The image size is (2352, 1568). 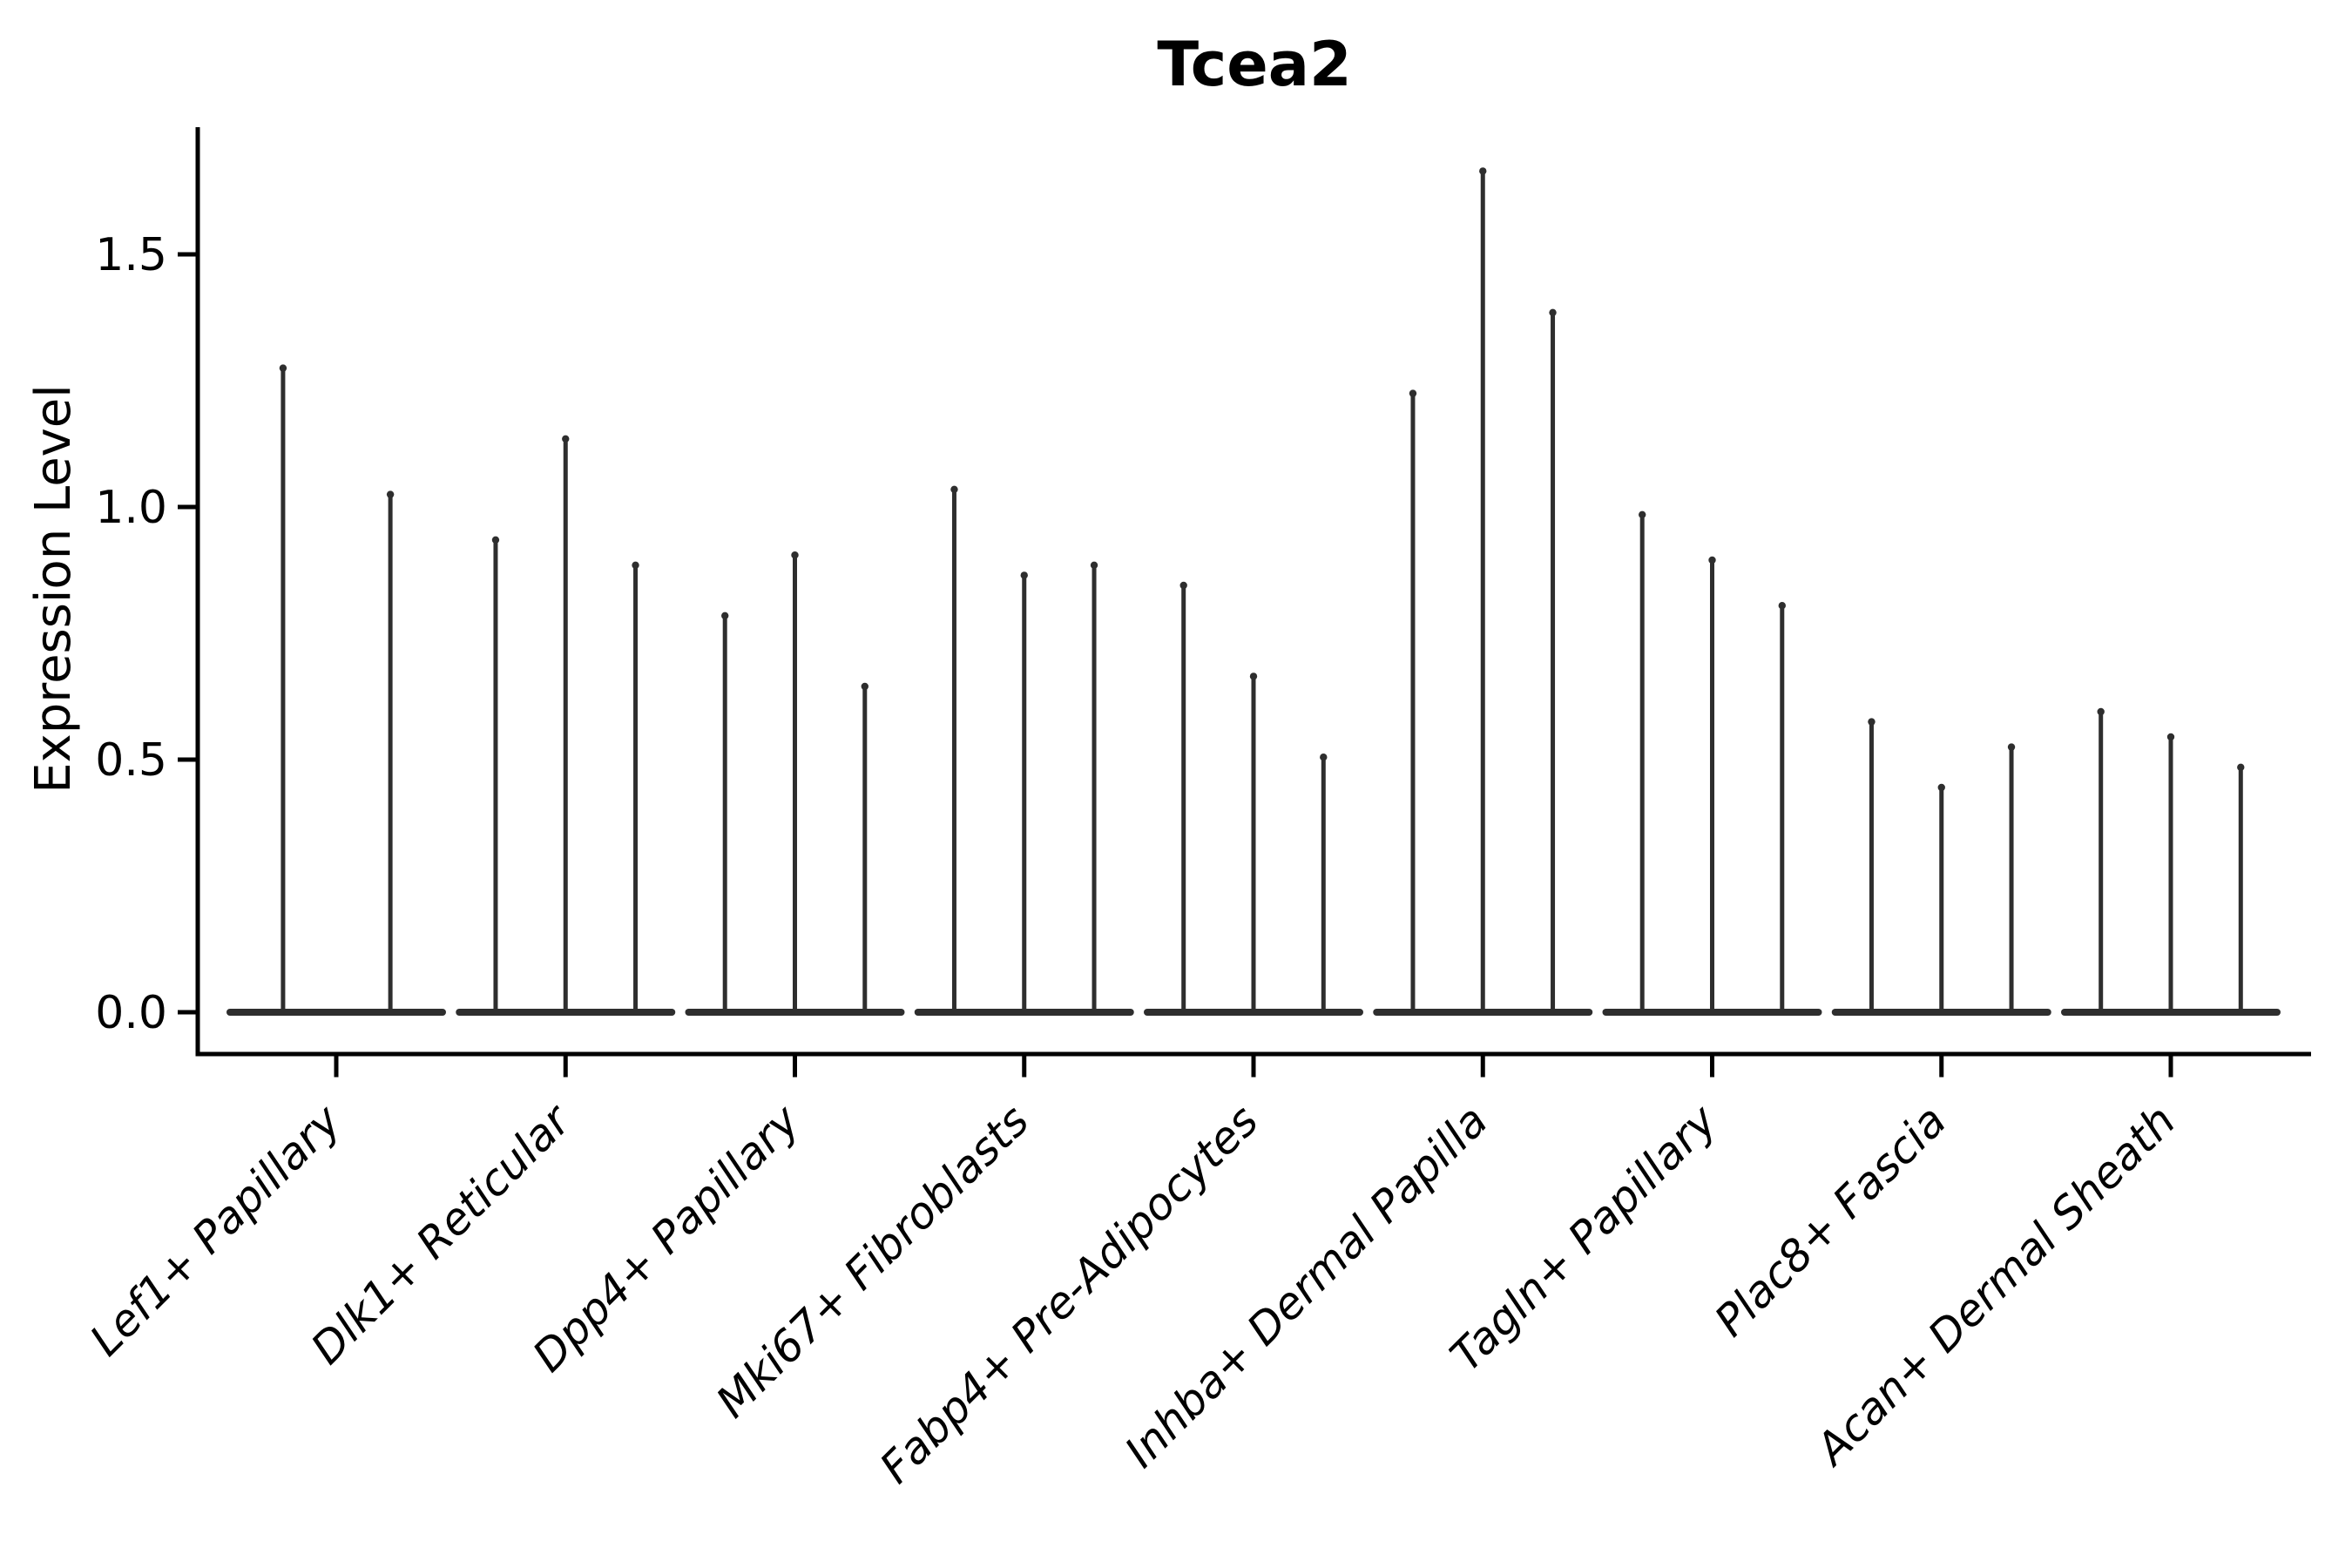 I want to click on x-tick-label: Lef1+ Papillary, so click(x=215, y=1230).